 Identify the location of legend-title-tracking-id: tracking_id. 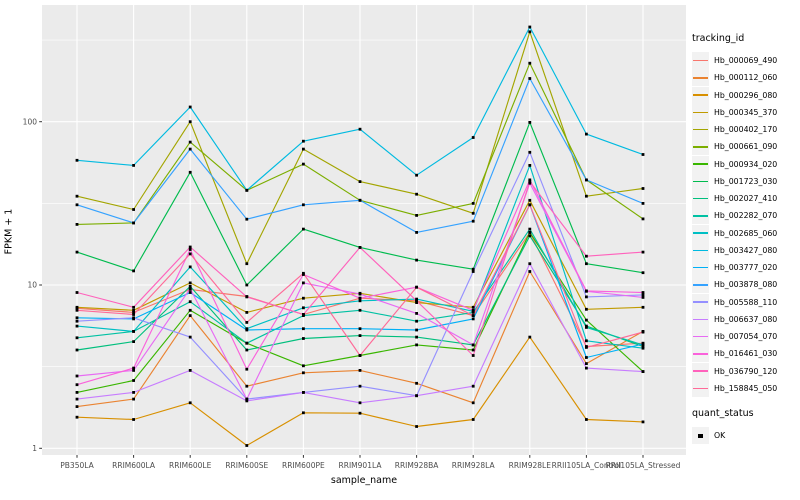
(718, 38).